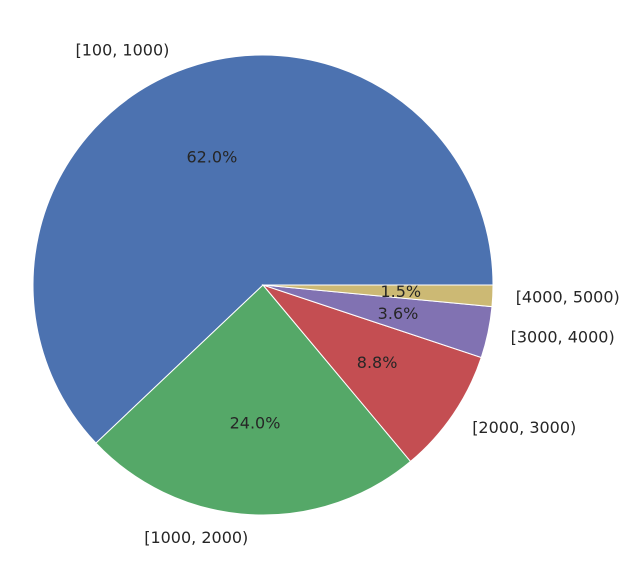 The image size is (640, 567). I want to click on slice-percent-label: 8.8%, so click(377, 362).